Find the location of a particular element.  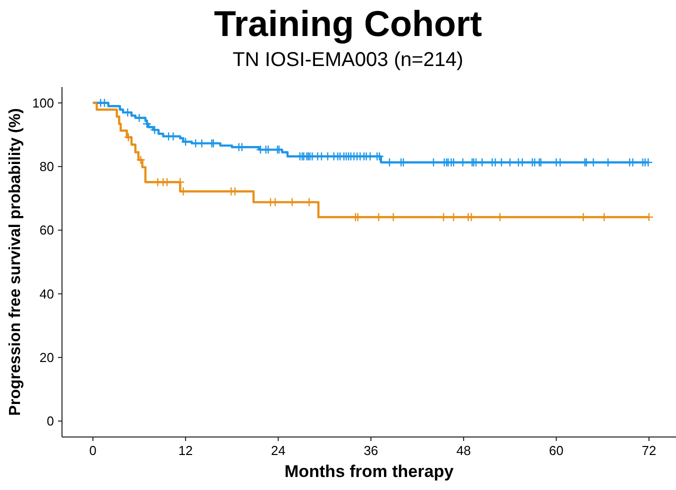

x-tick-label: 36 is located at coordinates (371, 450).